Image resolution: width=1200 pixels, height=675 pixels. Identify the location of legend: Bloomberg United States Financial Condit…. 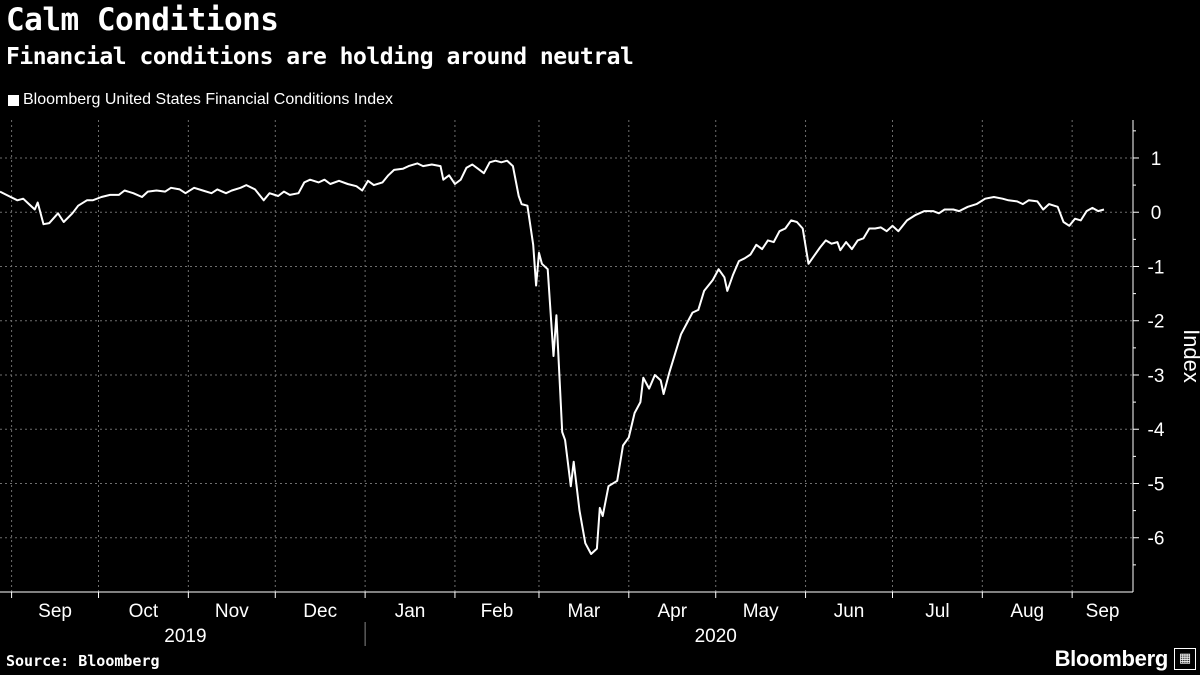
(200, 100).